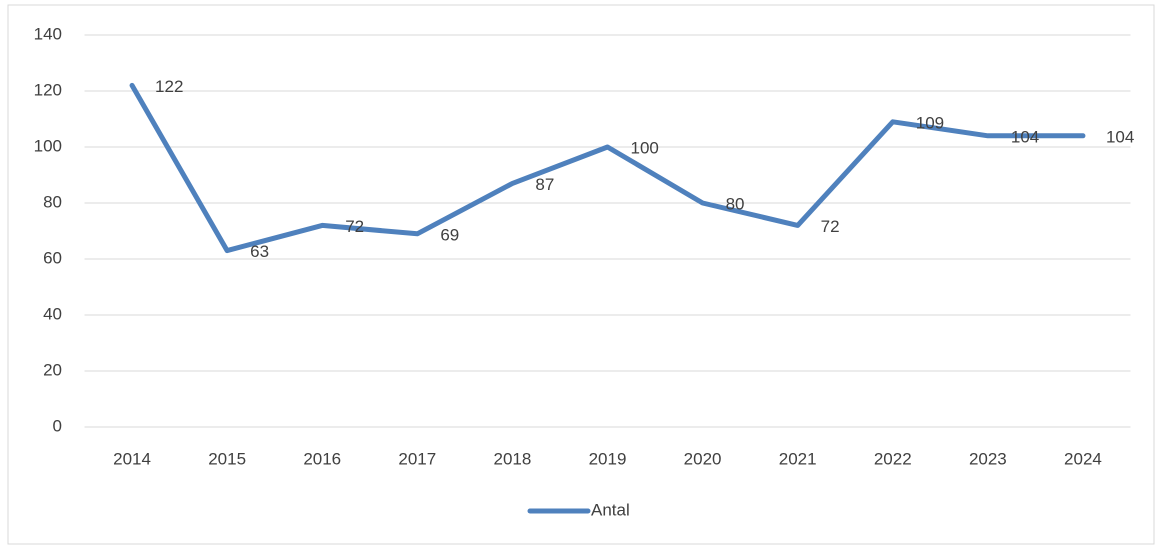 The image size is (1155, 545). I want to click on data-label: 122, so click(169, 86).